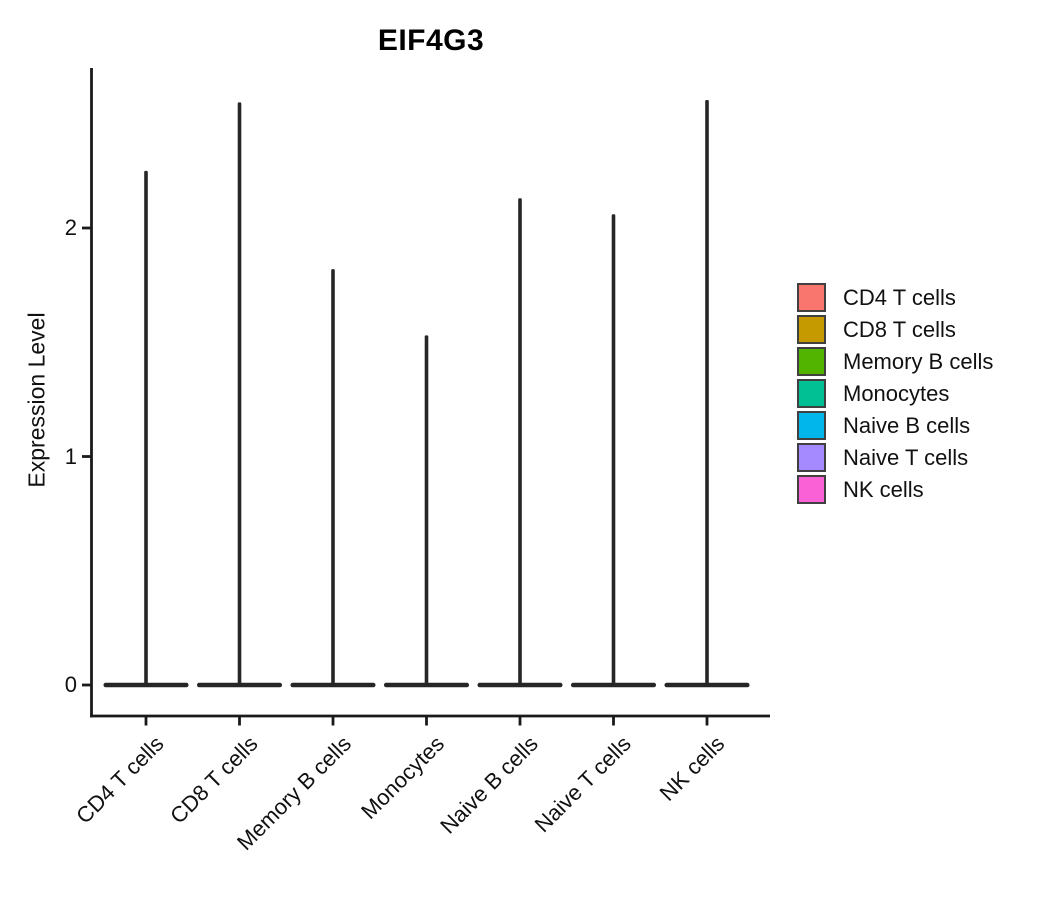  I want to click on legend-swatch-naive-b-cells, so click(811, 425).